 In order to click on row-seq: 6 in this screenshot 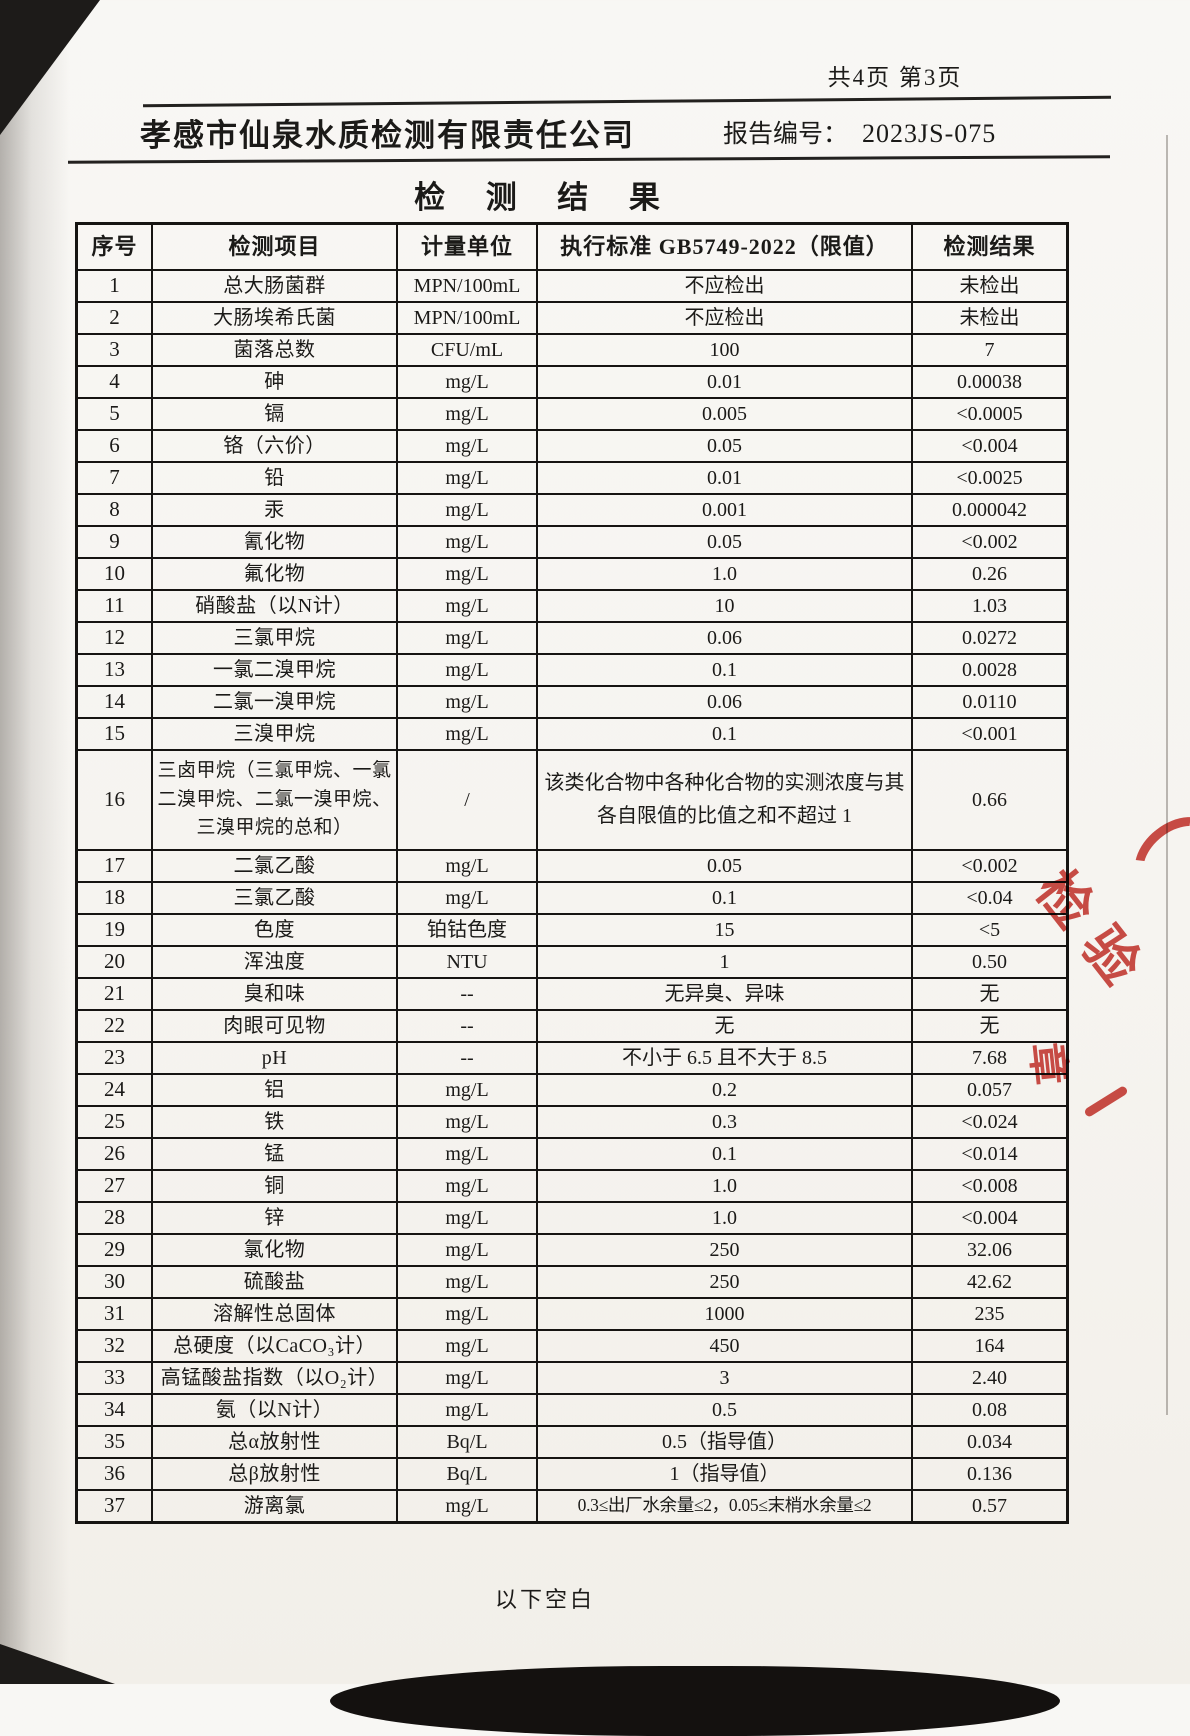, I will do `click(114, 446)`.